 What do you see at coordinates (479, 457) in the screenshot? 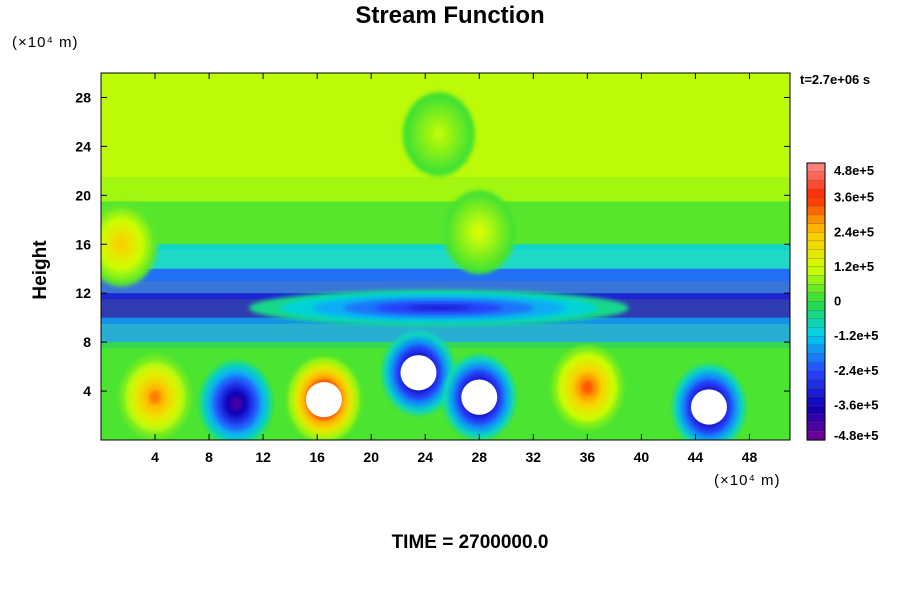
I see `x-tick-label: 28` at bounding box center [479, 457].